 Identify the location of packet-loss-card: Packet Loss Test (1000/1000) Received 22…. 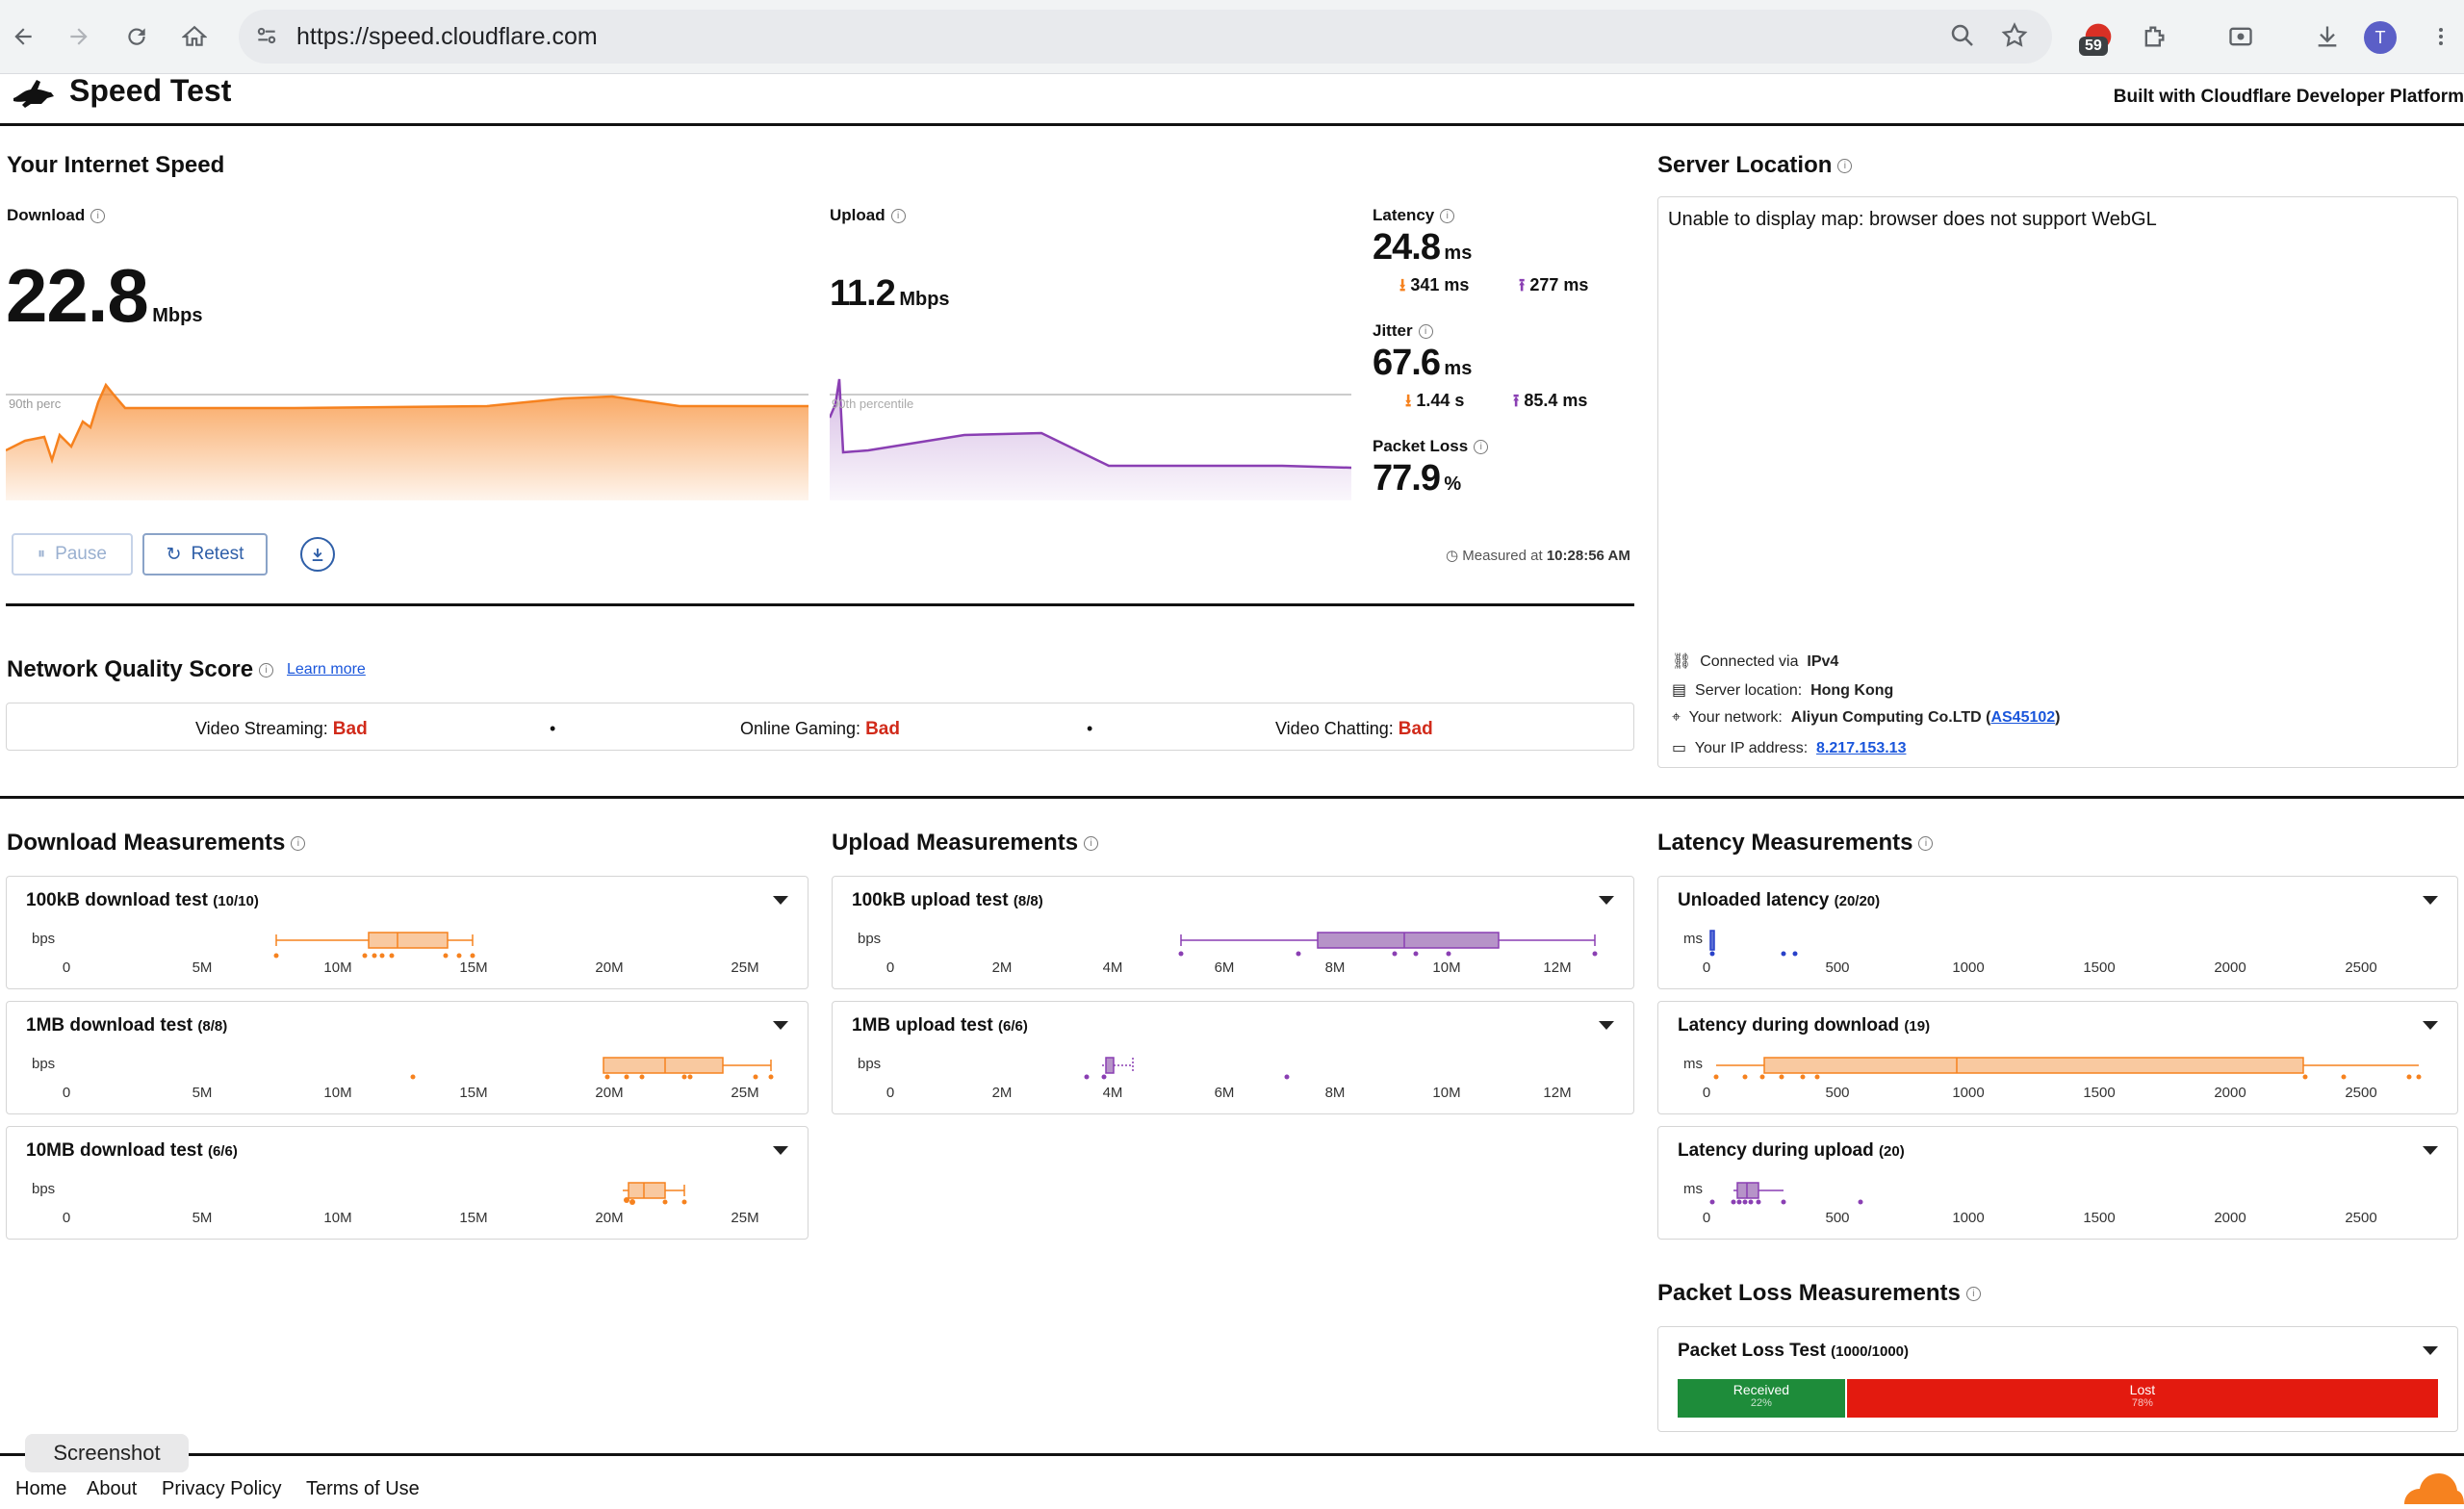
(2057, 1379).